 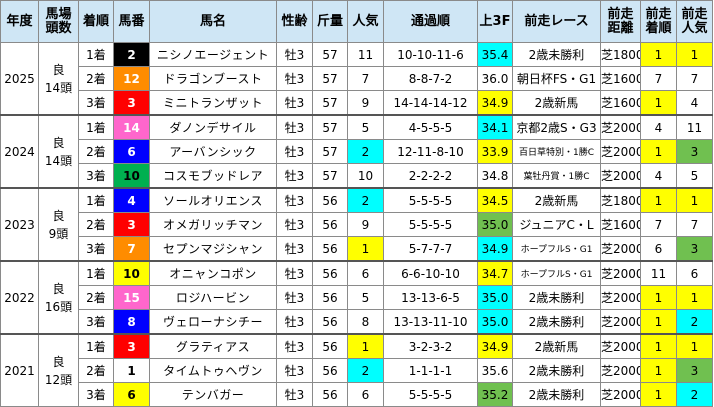 What do you see at coordinates (58, 379) in the screenshot?
I see `field-size: 12頭` at bounding box center [58, 379].